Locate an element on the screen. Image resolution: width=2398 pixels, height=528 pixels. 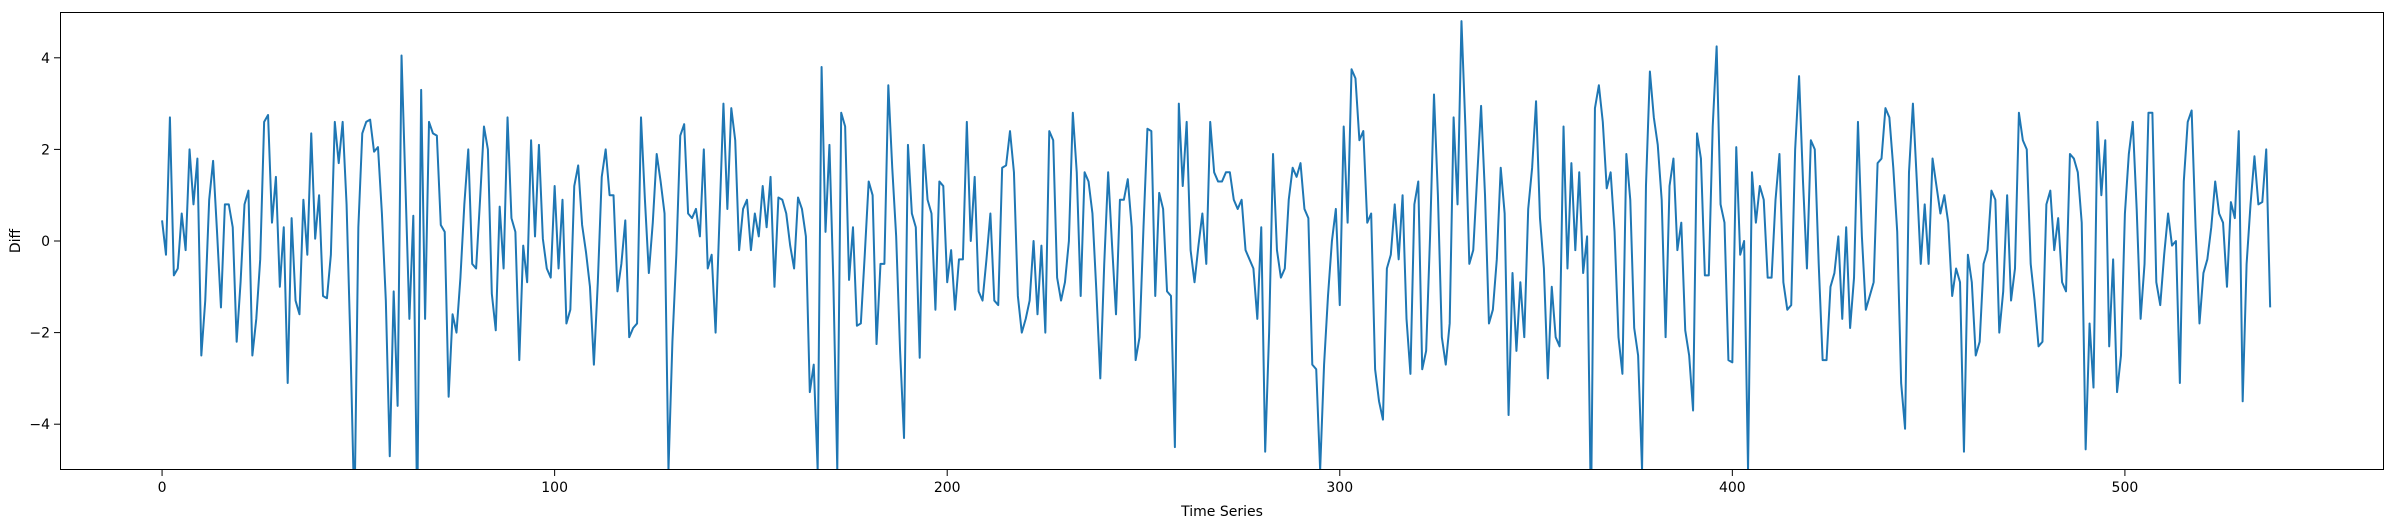
x-tick-label: 0 is located at coordinates (162, 488).